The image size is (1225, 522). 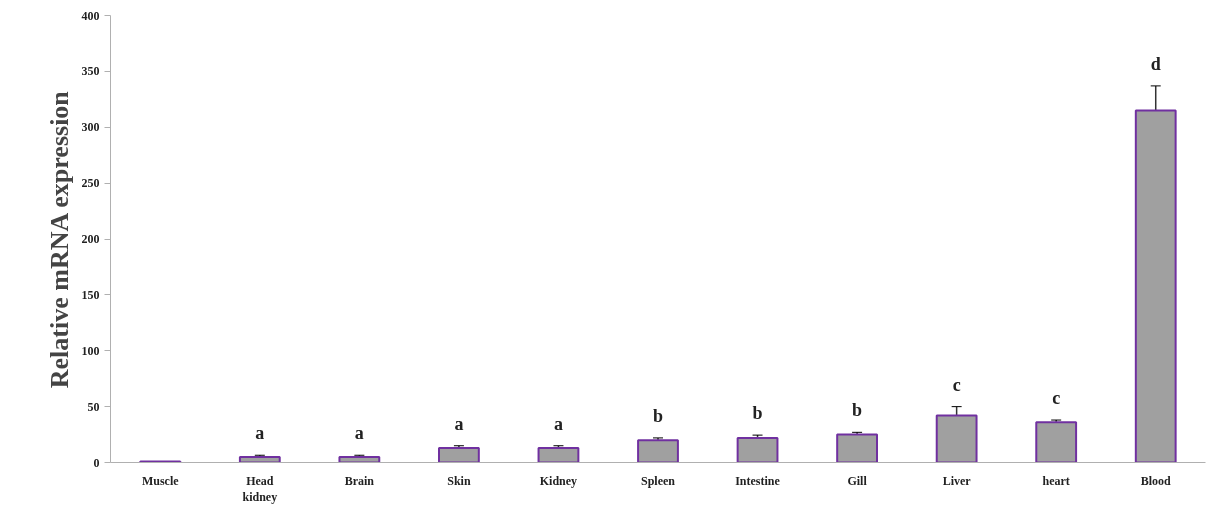 What do you see at coordinates (957, 480) in the screenshot?
I see `x-tick-label: Liver` at bounding box center [957, 480].